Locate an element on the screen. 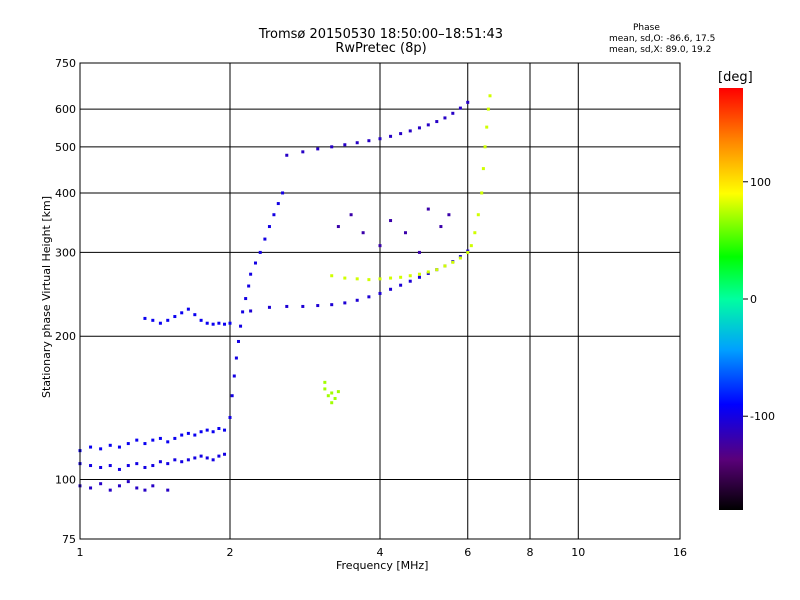 The height and width of the screenshot is (600, 800). y-tick-label: 75 is located at coordinates (69, 539).